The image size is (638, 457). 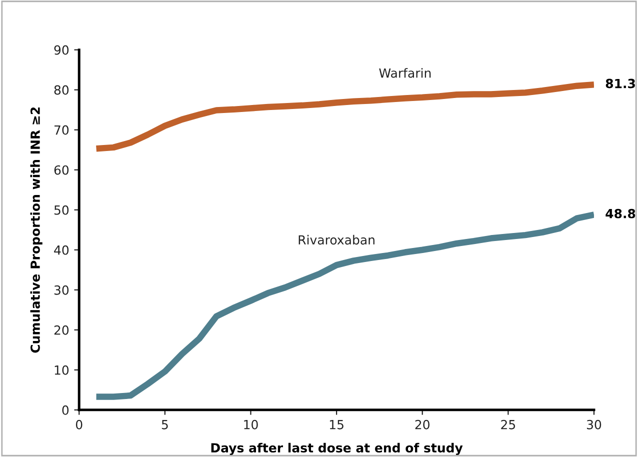 What do you see at coordinates (251, 425) in the screenshot?
I see `x-tick-label: 10` at bounding box center [251, 425].